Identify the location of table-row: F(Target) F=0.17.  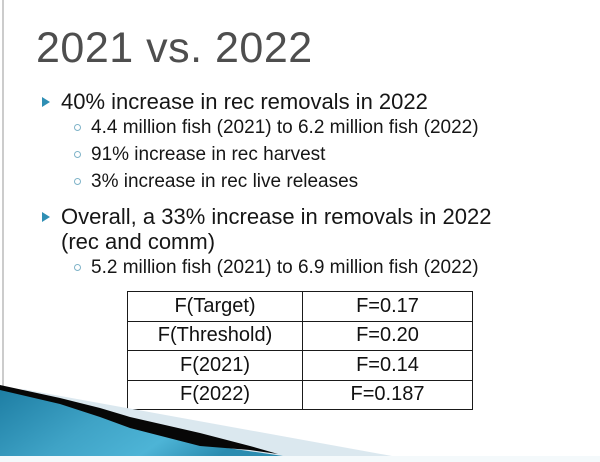
(300, 306).